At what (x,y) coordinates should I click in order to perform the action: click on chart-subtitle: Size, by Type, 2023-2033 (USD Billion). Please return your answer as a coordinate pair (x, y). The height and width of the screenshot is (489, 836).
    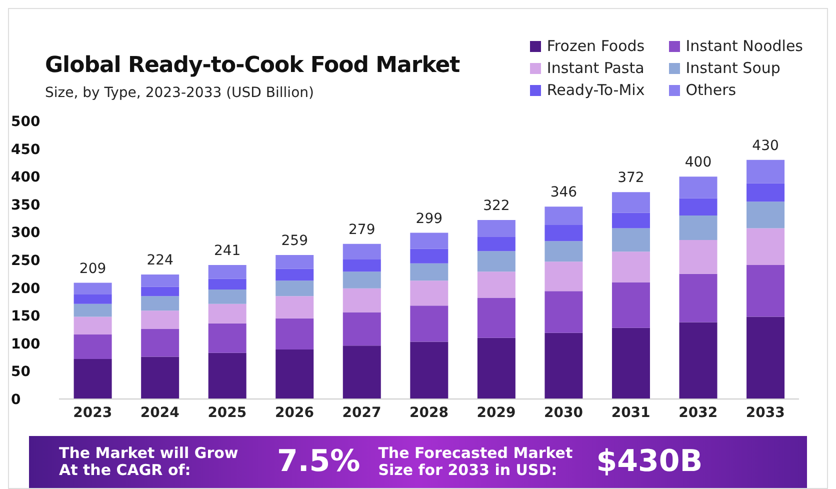
    Looking at the image, I should click on (179, 93).